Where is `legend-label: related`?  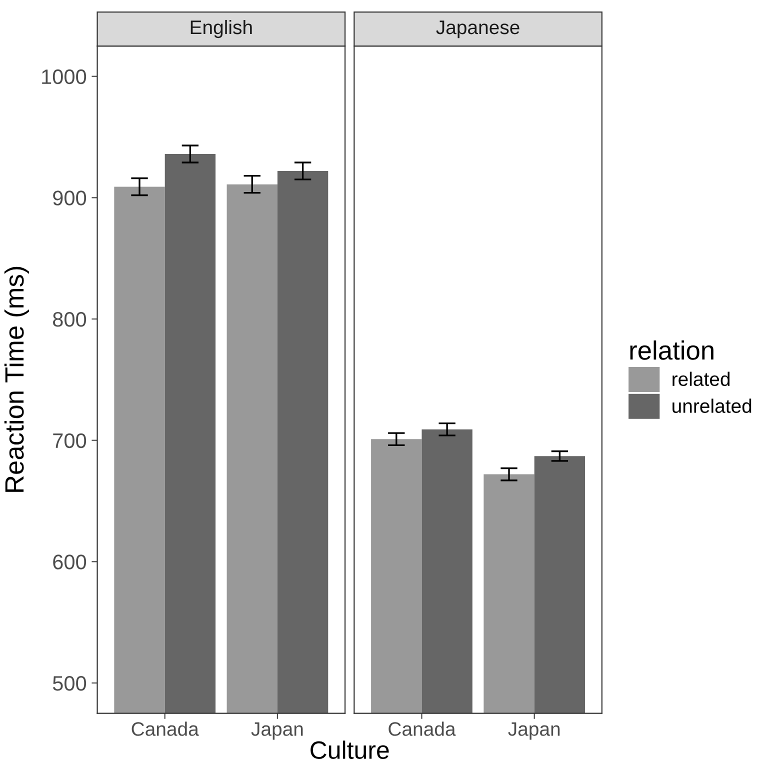
legend-label: related is located at coordinates (701, 379).